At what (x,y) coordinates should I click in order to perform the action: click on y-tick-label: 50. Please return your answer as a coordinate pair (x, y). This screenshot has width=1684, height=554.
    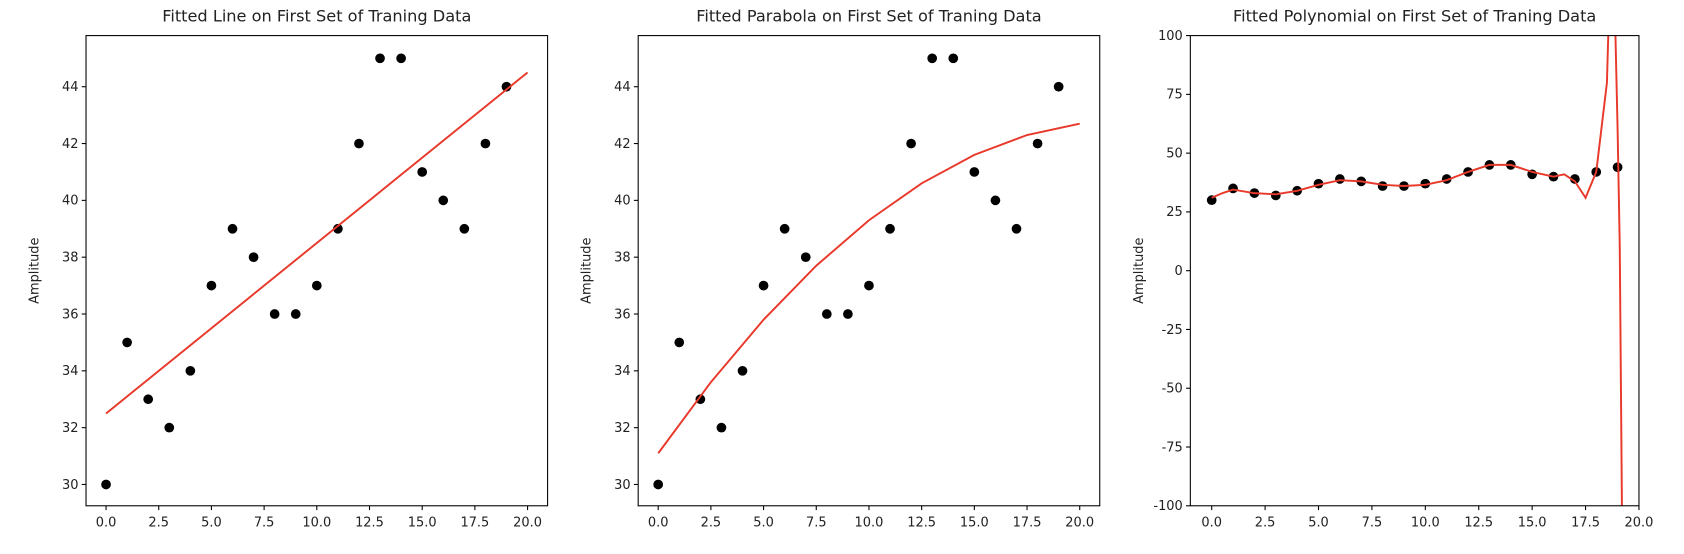
    Looking at the image, I should click on (1174, 153).